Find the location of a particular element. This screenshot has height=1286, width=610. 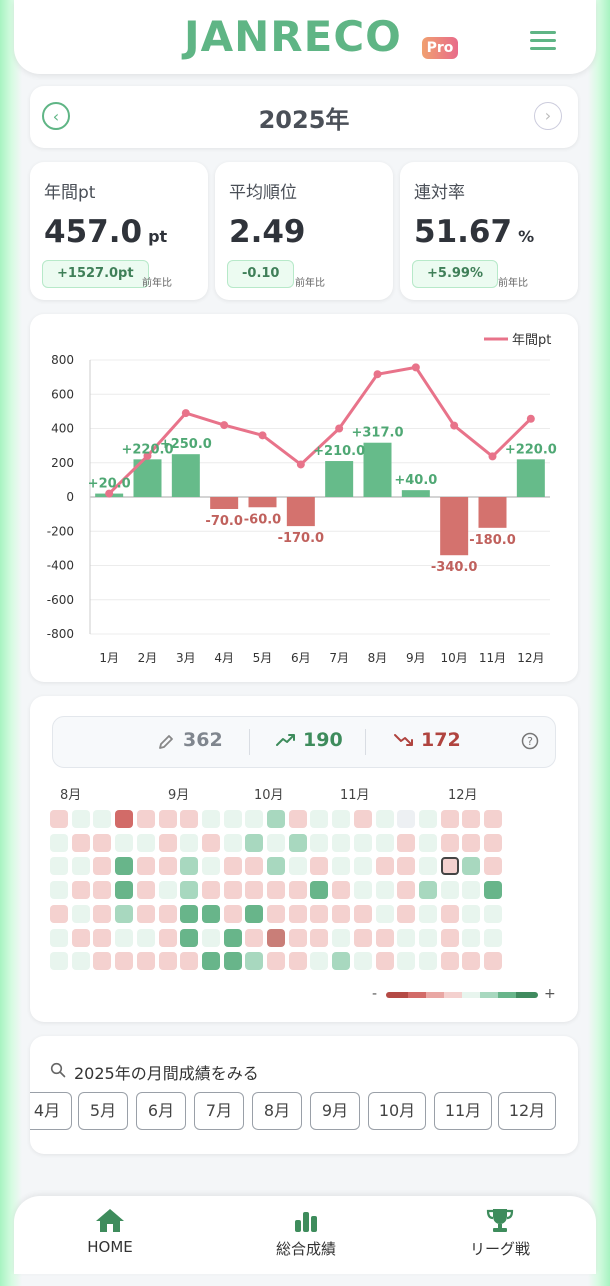

chevron-left-icon: ‹ is located at coordinates (56, 116).